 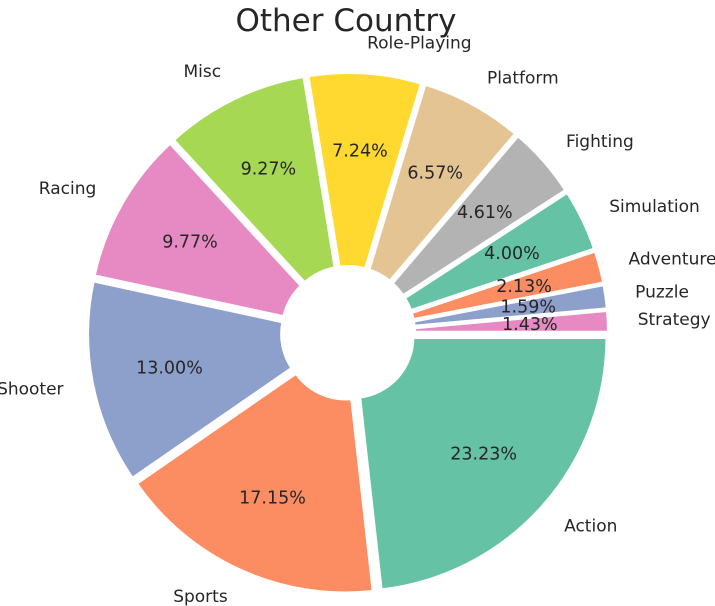 I want to click on percent-label-puzzle: 1.59%, so click(x=528, y=308).